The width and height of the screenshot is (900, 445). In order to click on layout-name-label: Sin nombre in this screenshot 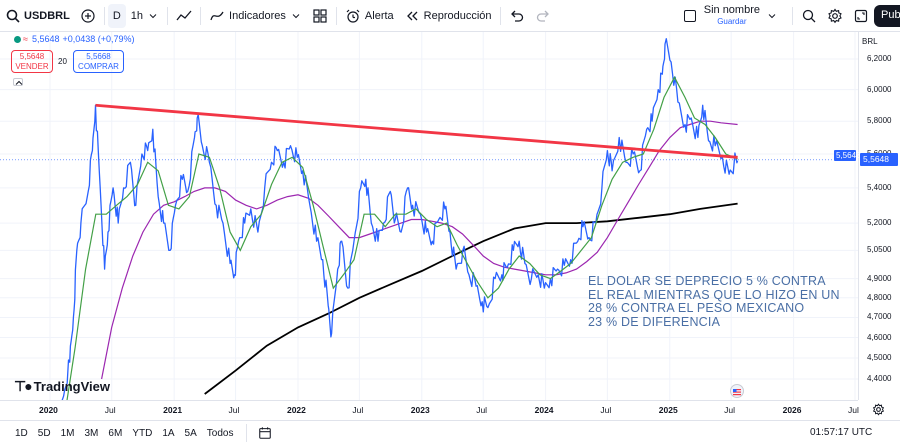, I will do `click(731, 9)`.